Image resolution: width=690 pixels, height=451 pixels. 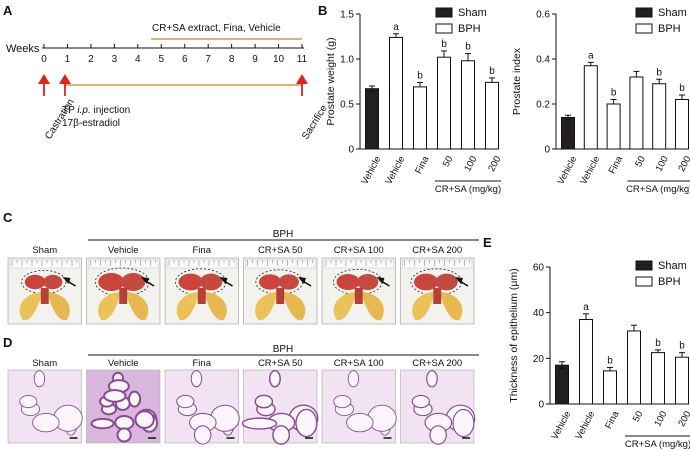 What do you see at coordinates (123, 363) in the screenshot?
I see `histology-label: Vehicle` at bounding box center [123, 363].